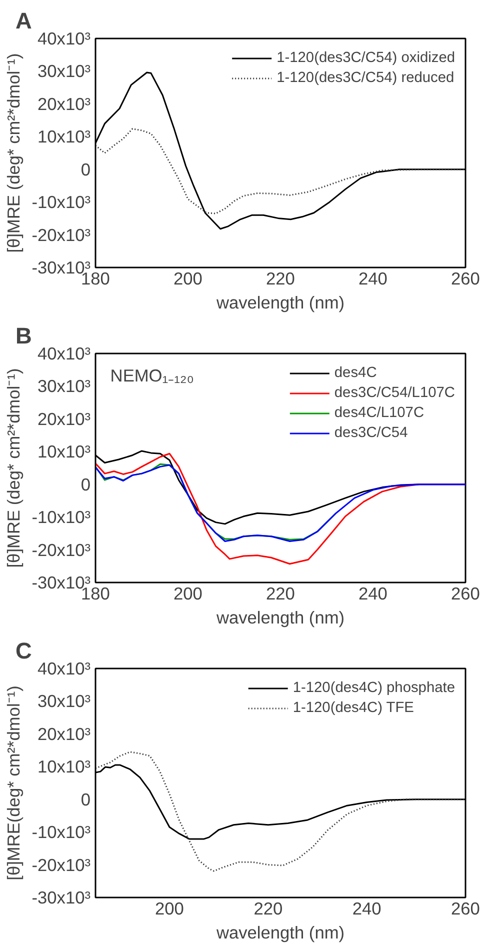 The height and width of the screenshot is (947, 487). Describe the element at coordinates (394, 393) in the screenshot. I see `legend-label: des3C/C54/L107C` at that location.